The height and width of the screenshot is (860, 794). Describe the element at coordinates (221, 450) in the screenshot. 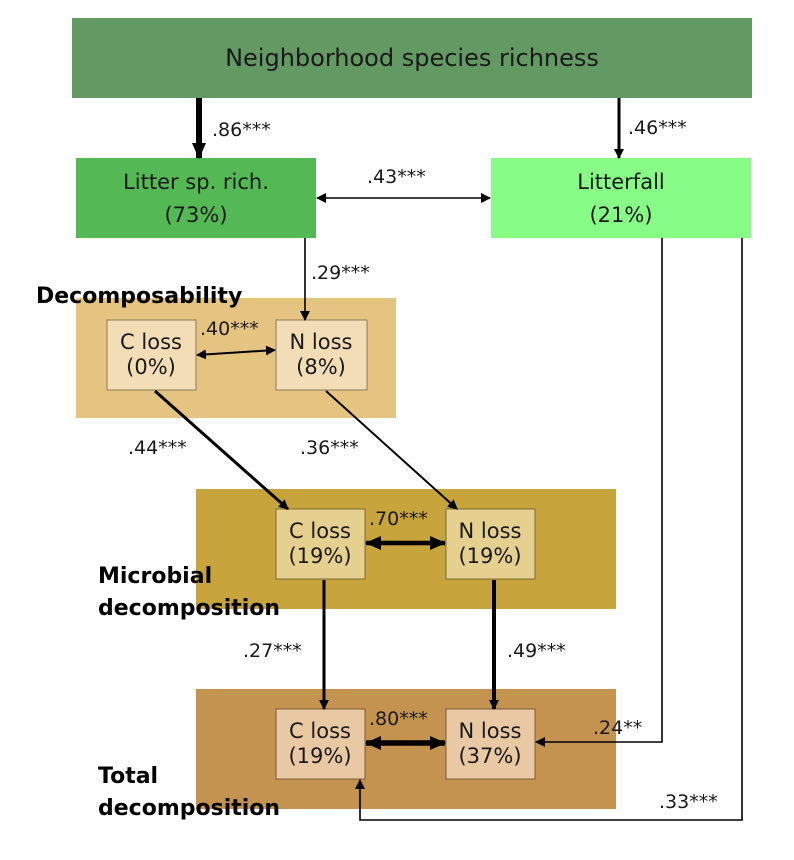

I see `arrow-decomp-c-to-micro-c` at that location.